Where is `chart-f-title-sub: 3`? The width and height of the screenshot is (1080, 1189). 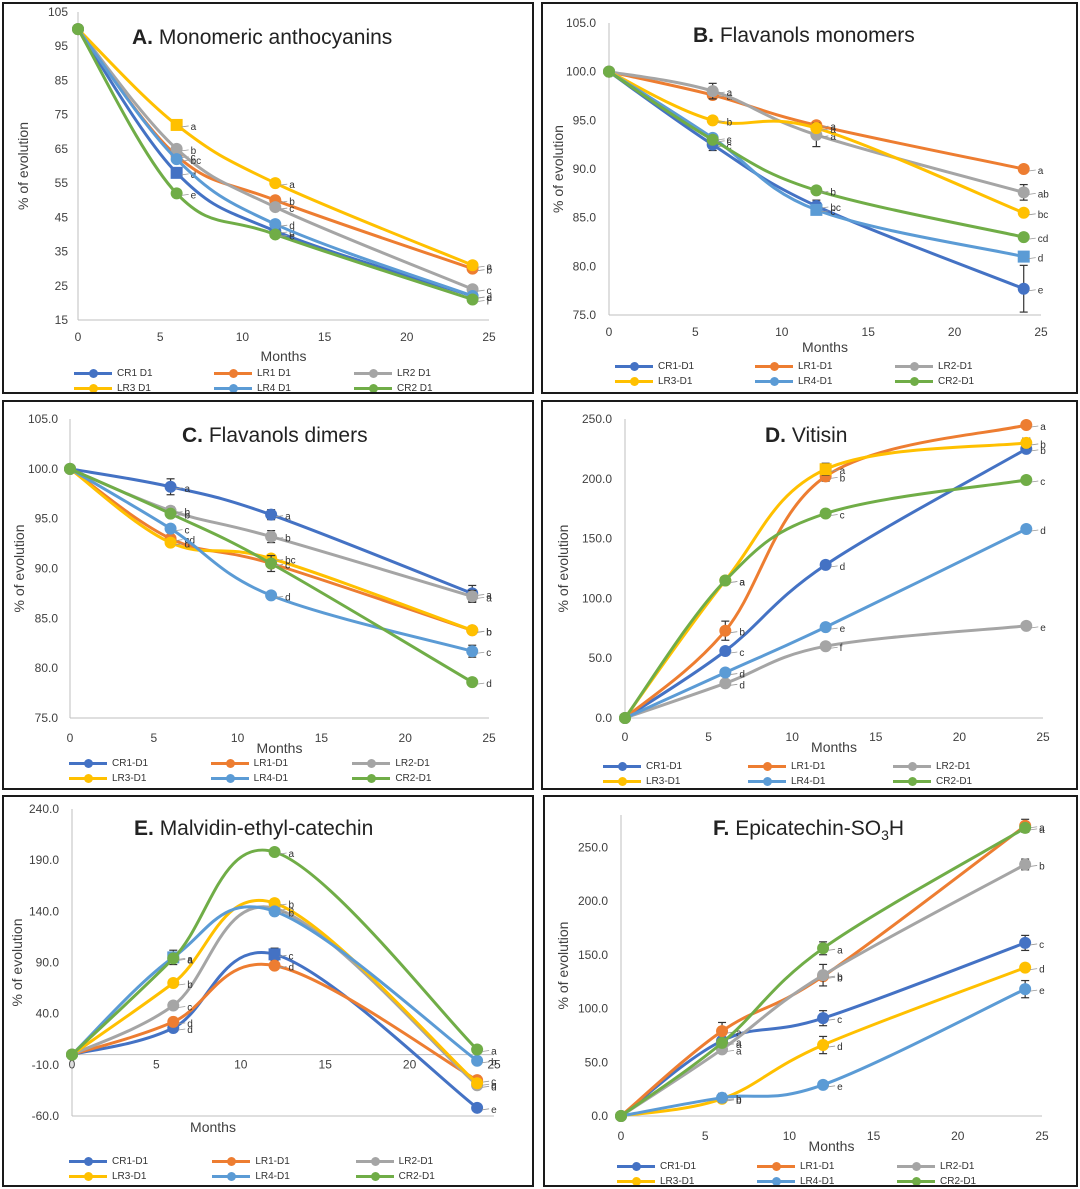
chart-f-title-sub: 3 is located at coordinates (885, 835).